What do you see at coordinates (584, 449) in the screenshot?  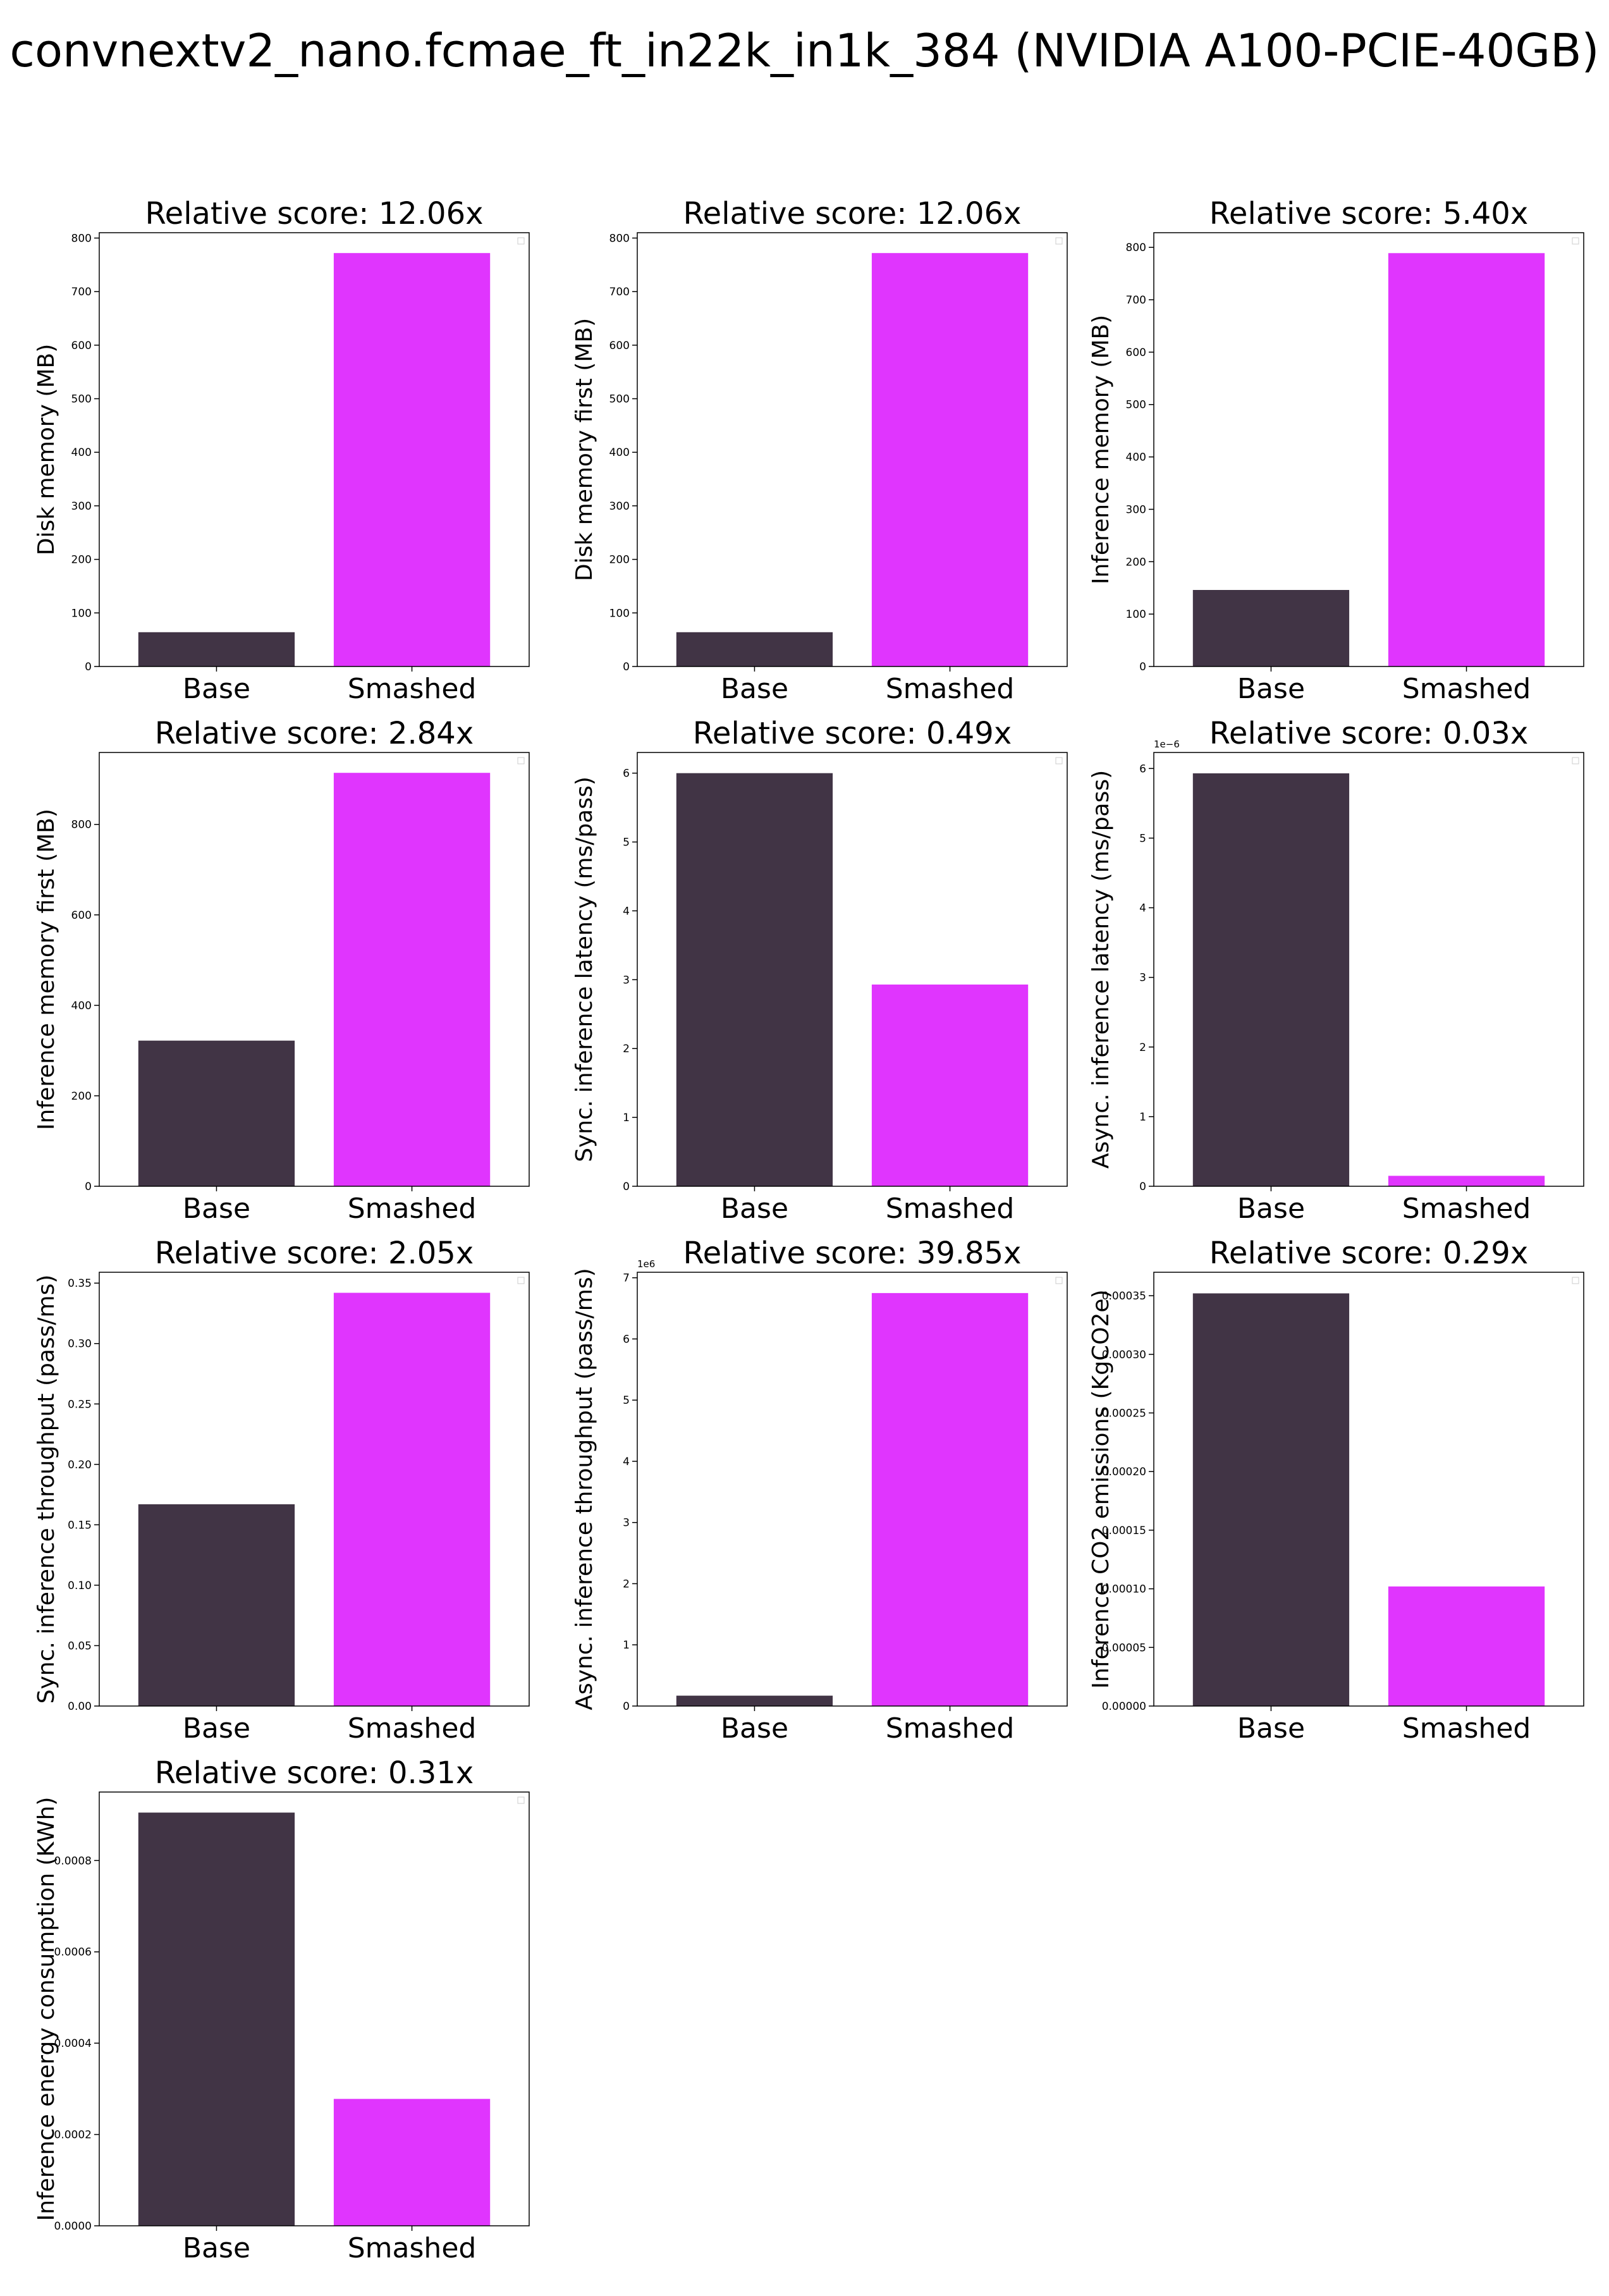 I see `y-axis-label: Disk memory first (MB)` at bounding box center [584, 449].